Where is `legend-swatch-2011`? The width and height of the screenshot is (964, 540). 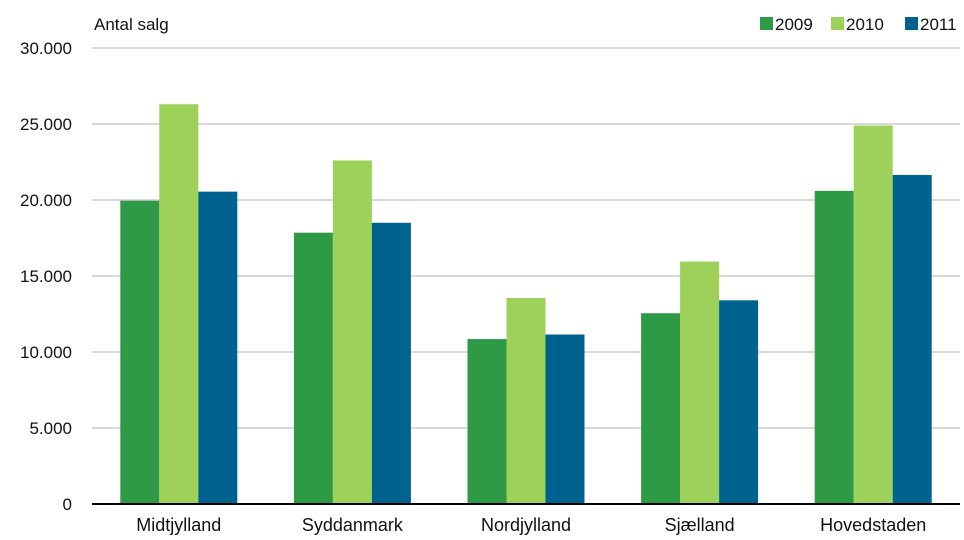
legend-swatch-2011 is located at coordinates (911, 23).